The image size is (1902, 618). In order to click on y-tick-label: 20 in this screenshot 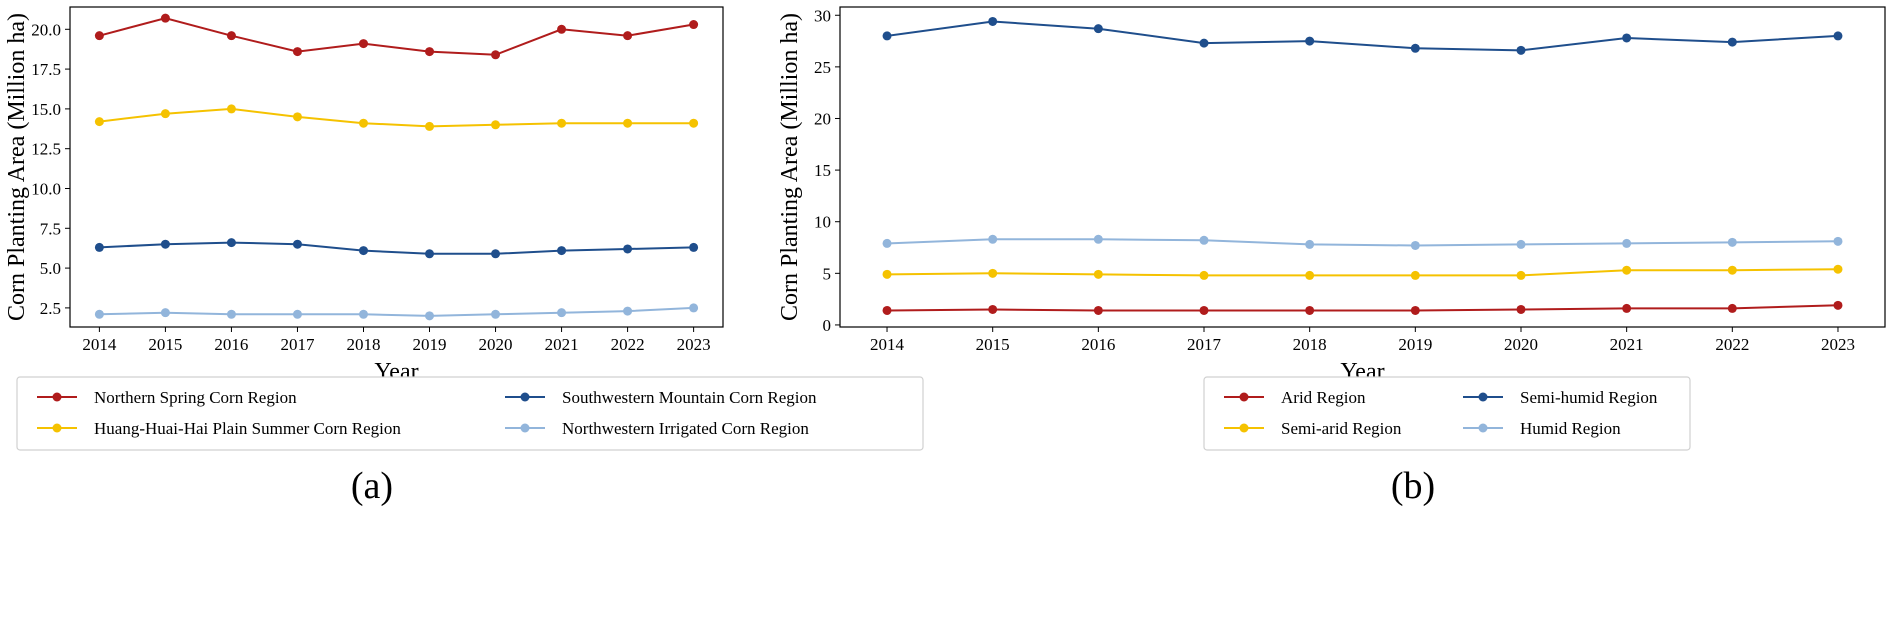, I will do `click(822, 118)`.